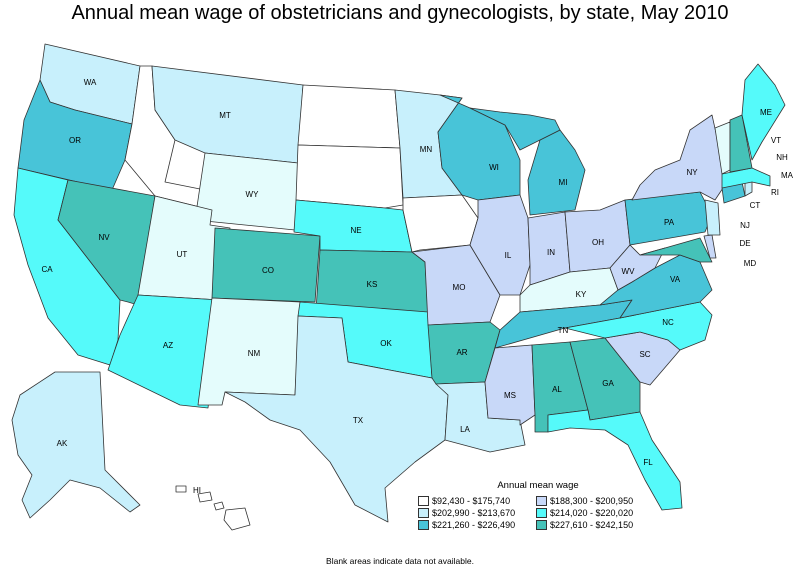 This screenshot has width=800, height=569. Describe the element at coordinates (465, 429) in the screenshot. I see `state-label-la: LA` at that location.